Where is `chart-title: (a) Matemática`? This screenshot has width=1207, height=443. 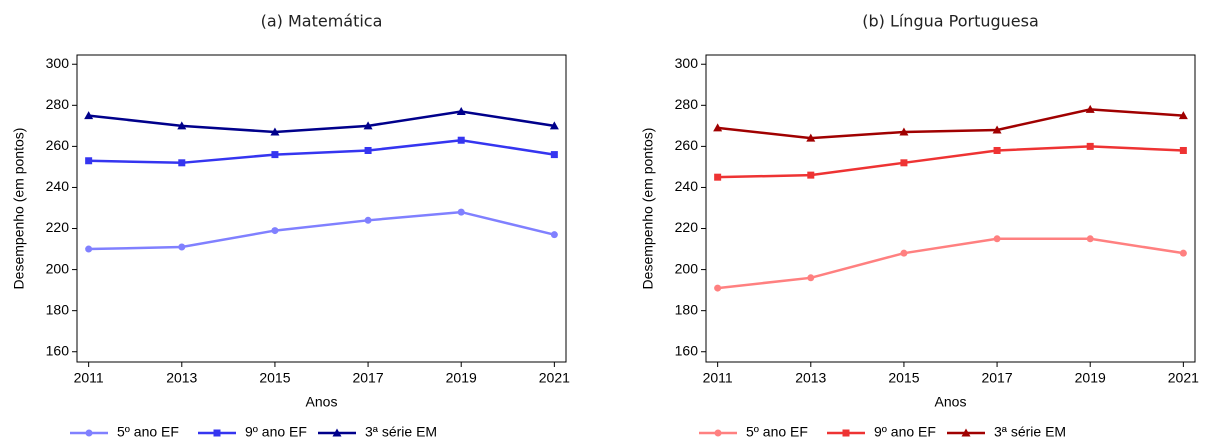 chart-title: (a) Matemática is located at coordinates (322, 21).